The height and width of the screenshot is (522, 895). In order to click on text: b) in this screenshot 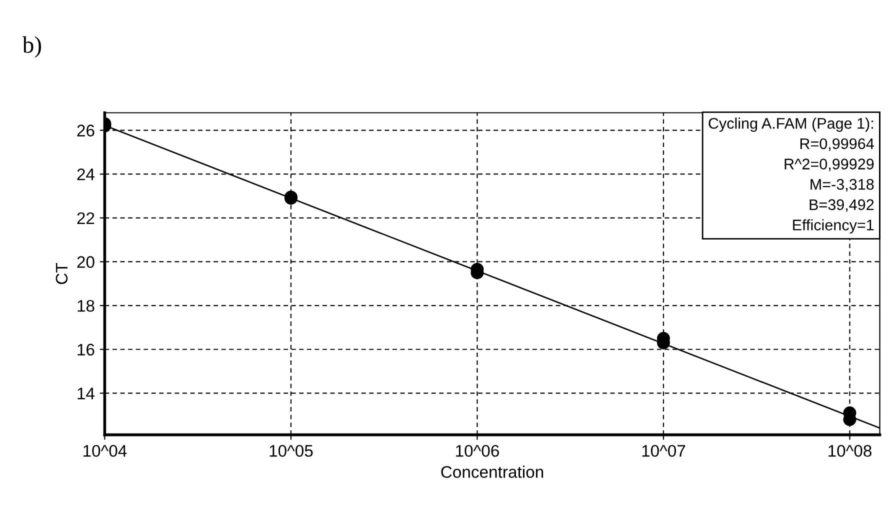, I will do `click(32, 47)`.